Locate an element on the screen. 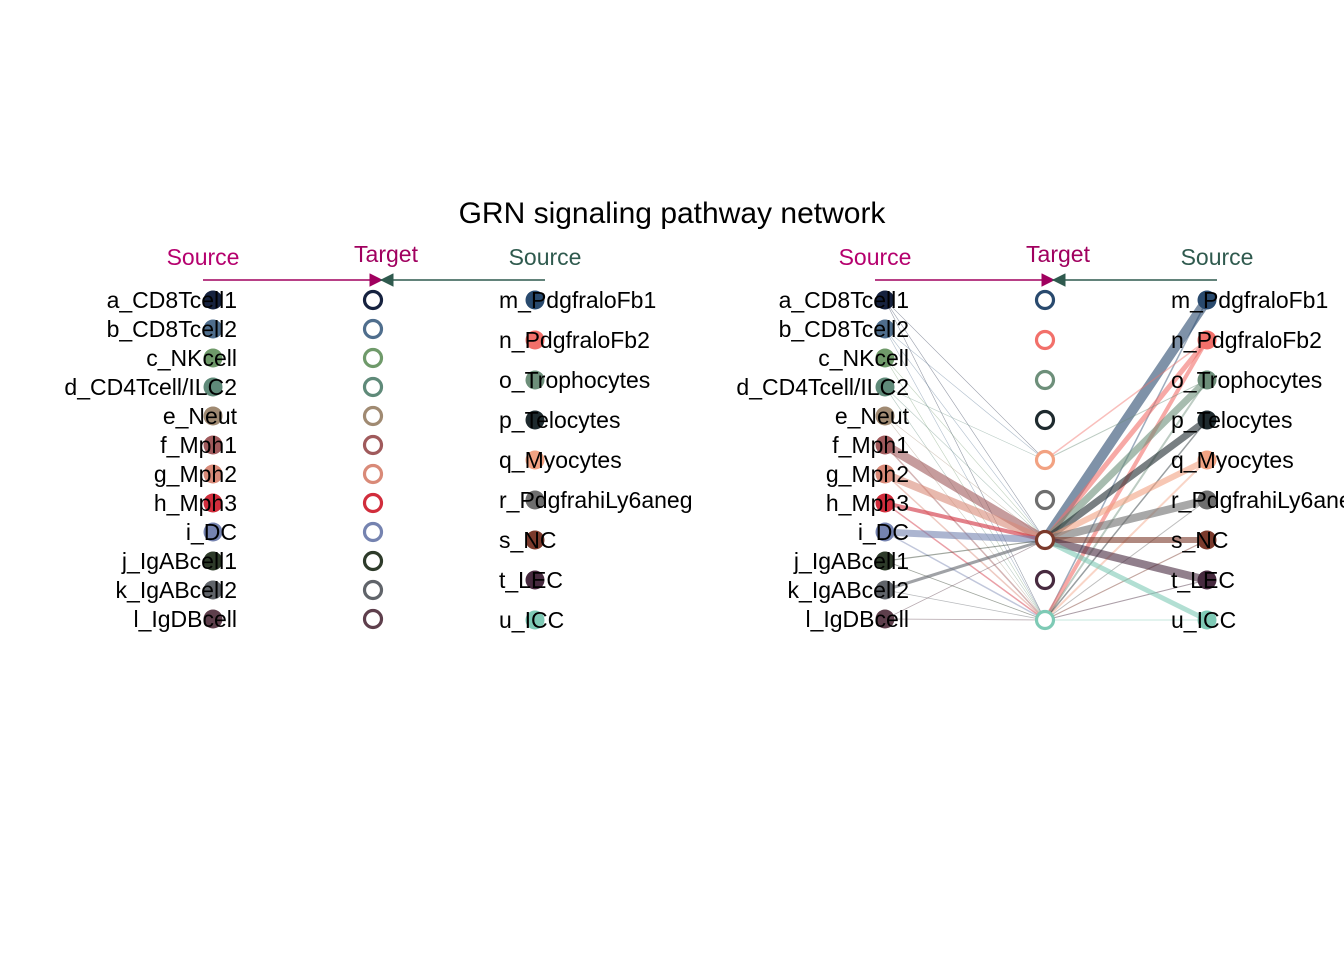  source-label-j: j_IgABcell1 is located at coordinates (851, 561).